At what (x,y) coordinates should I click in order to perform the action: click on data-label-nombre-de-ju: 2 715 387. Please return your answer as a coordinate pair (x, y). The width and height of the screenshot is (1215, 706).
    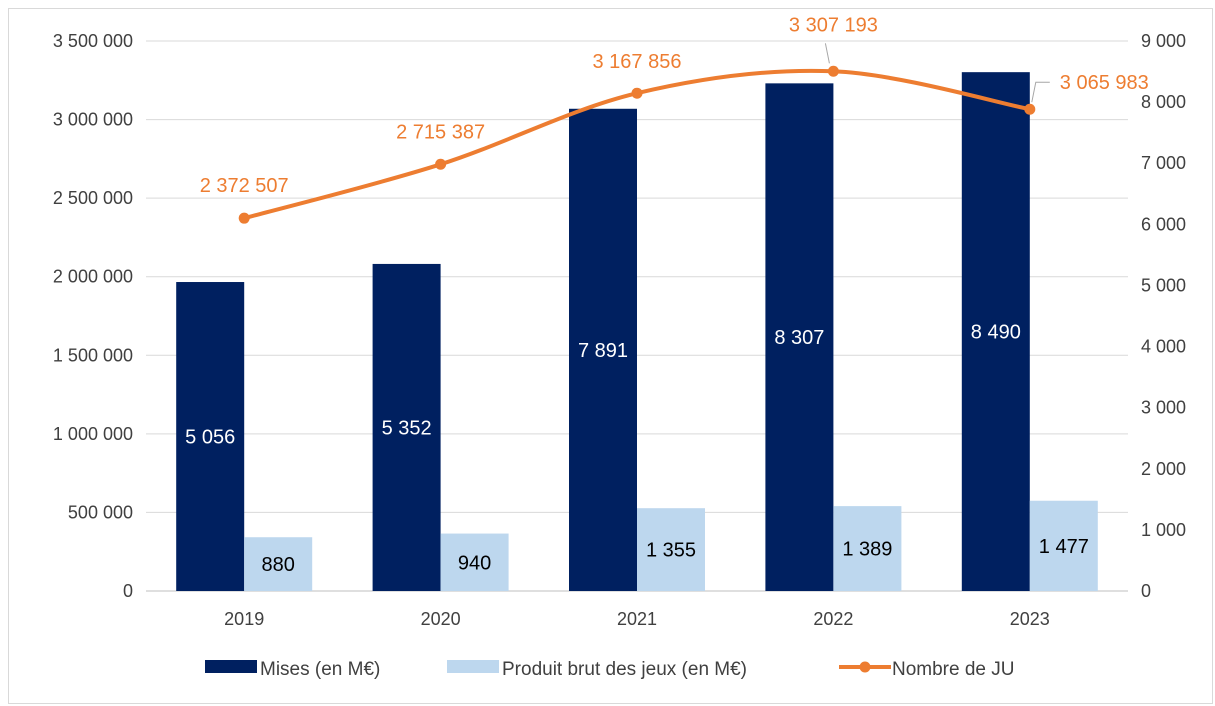
    Looking at the image, I should click on (440, 132).